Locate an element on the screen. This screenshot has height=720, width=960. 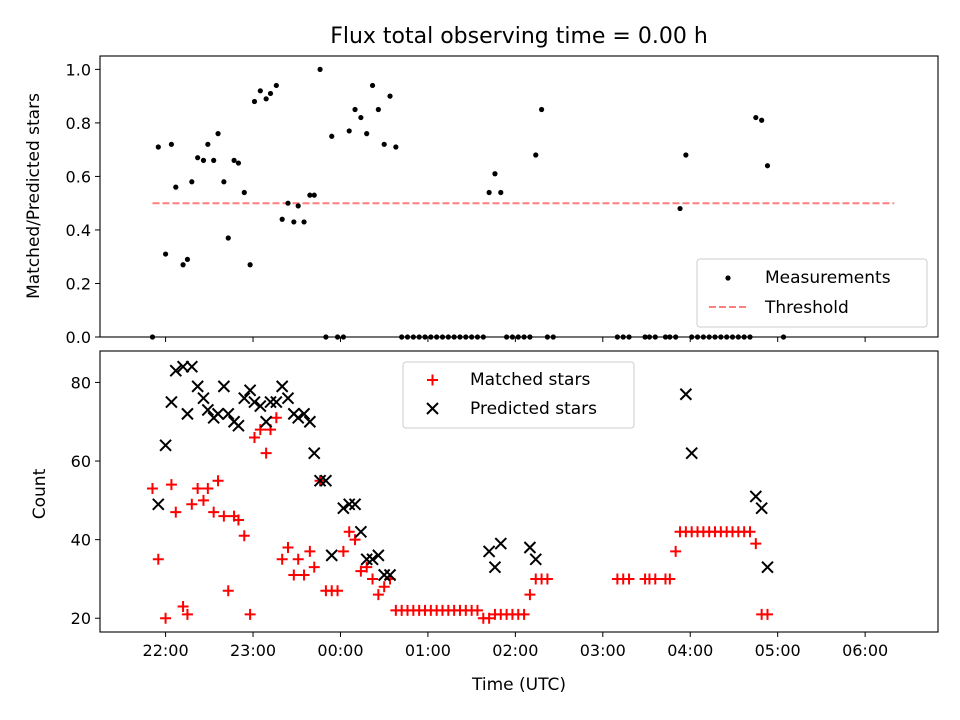
x-tick-label: 00:00 is located at coordinates (340, 650).